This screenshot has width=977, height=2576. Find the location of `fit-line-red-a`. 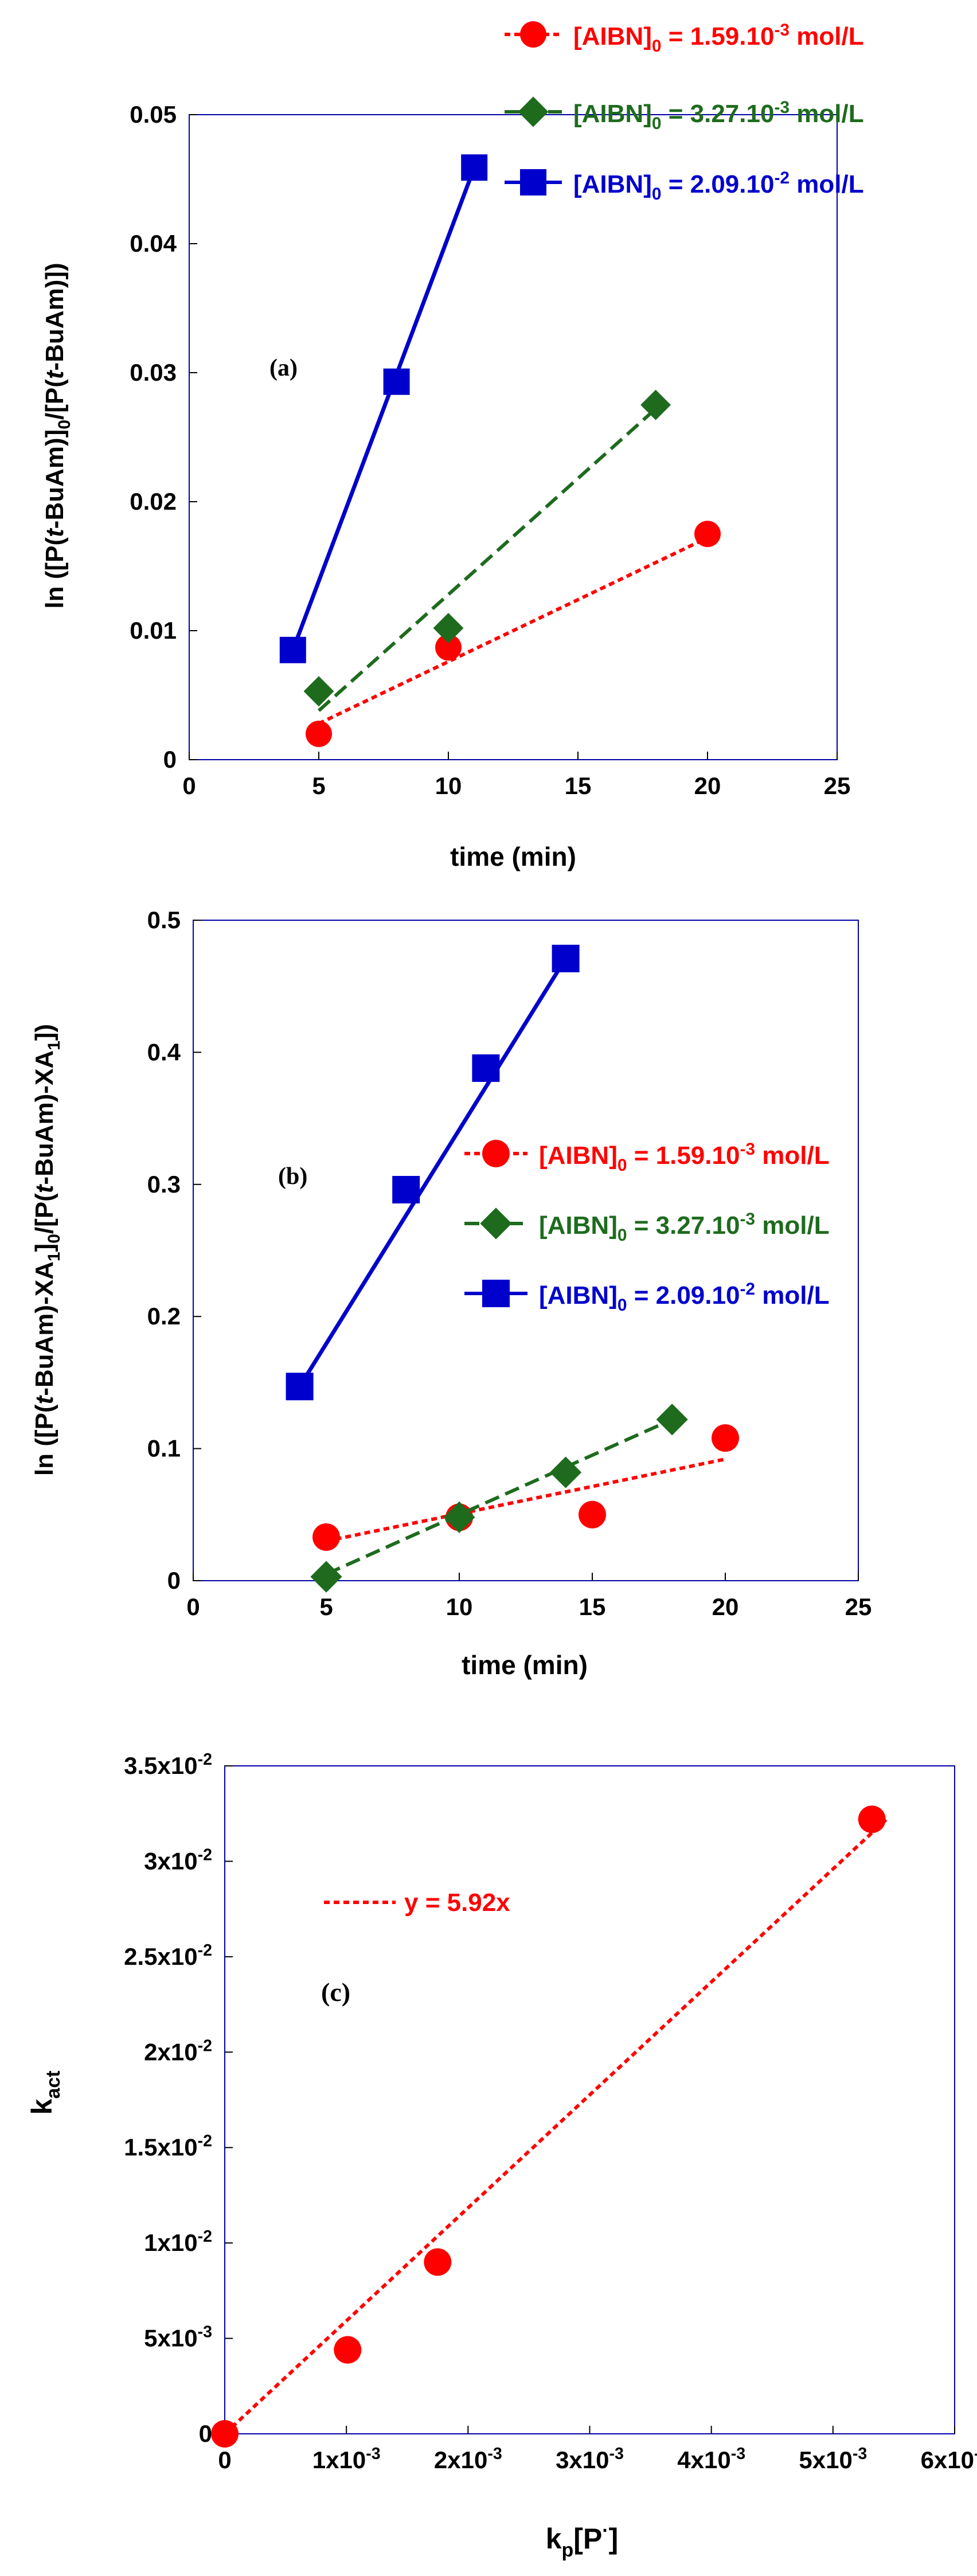

fit-line-red-a is located at coordinates (513, 630).